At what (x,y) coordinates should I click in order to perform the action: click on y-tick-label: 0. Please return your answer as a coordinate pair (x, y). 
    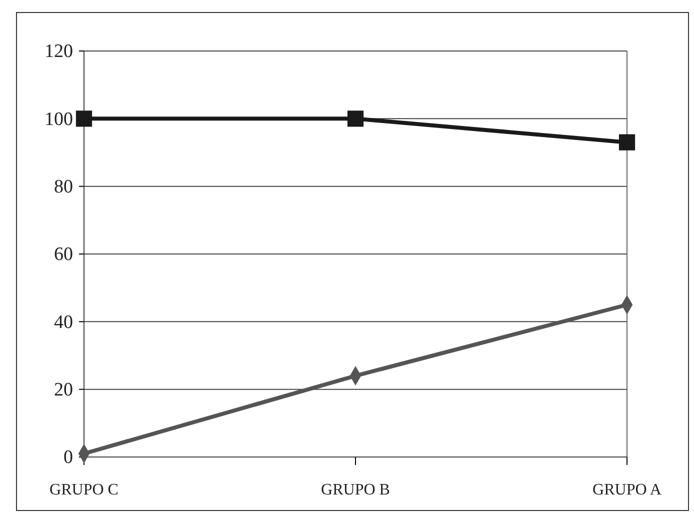
    Looking at the image, I should click on (68, 457).